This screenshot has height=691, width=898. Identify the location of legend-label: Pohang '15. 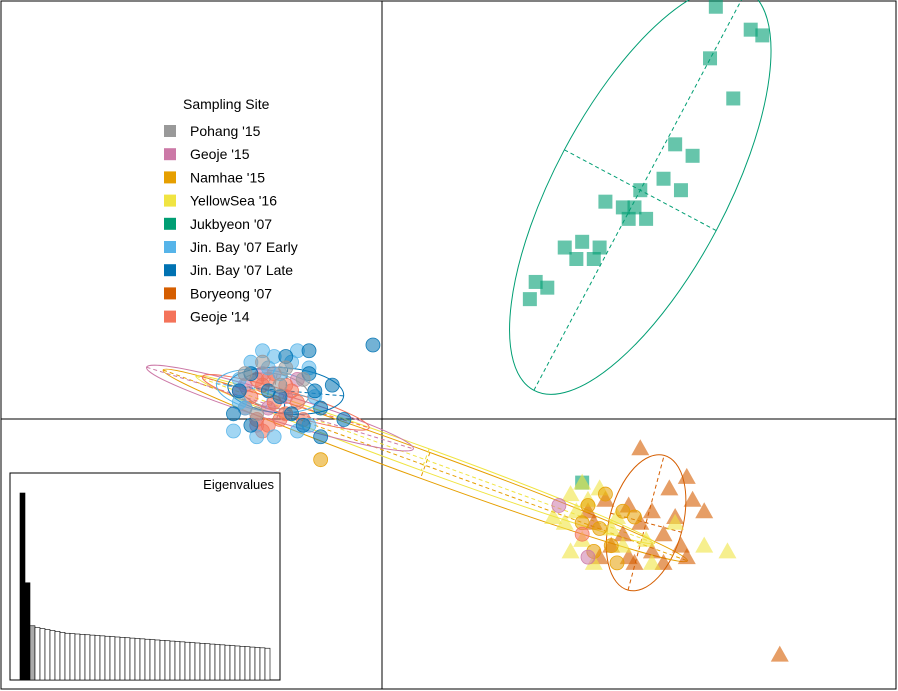
(225, 131).